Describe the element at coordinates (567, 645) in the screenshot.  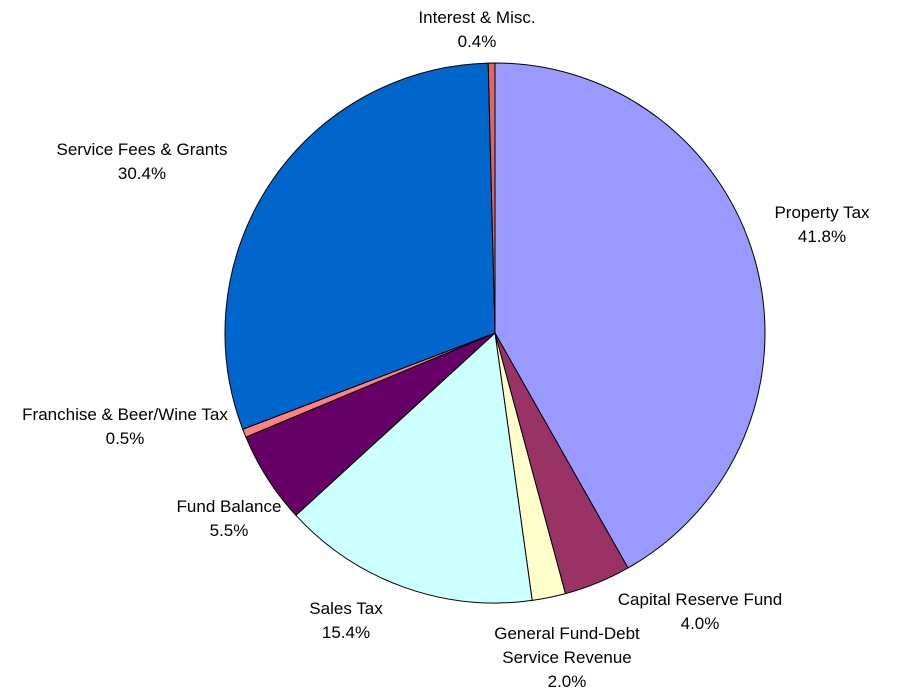
I see `category-name: General Fund-Debt Service Revenue` at that location.